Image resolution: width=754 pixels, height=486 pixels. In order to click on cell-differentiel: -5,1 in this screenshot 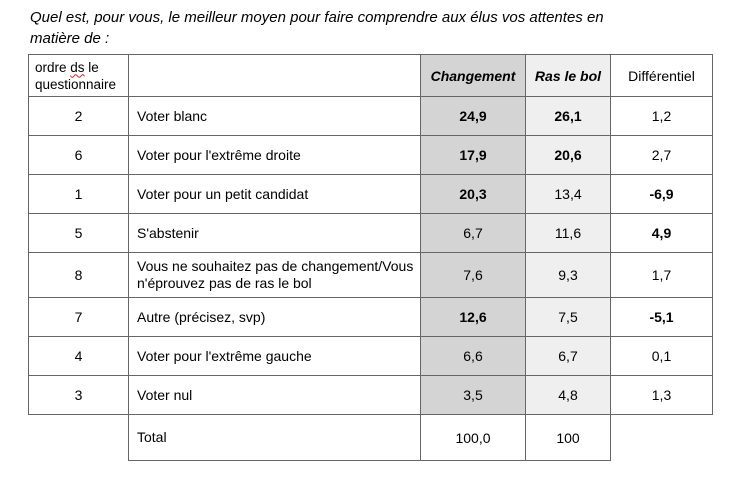, I will do `click(661, 317)`.